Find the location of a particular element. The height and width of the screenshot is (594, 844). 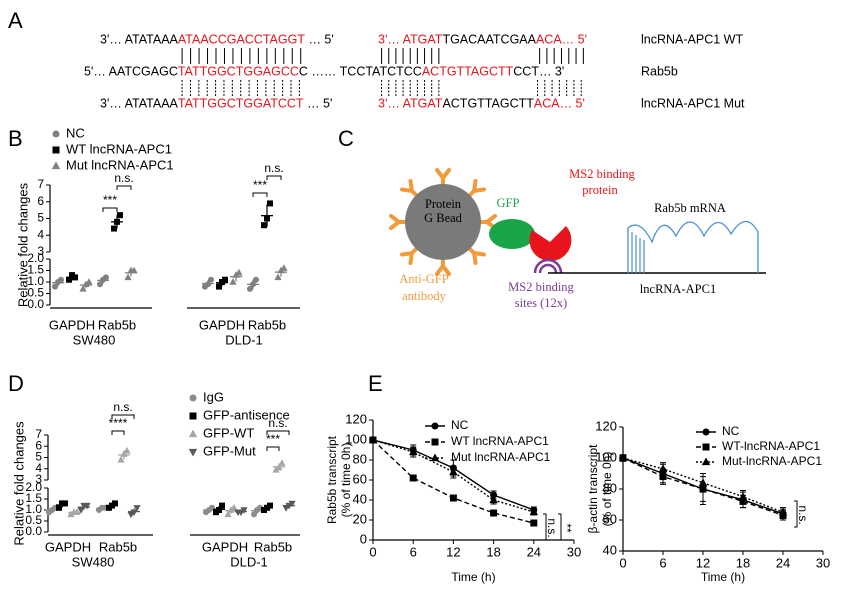

y-tick-label: 2.0 is located at coordinates (35, 258).